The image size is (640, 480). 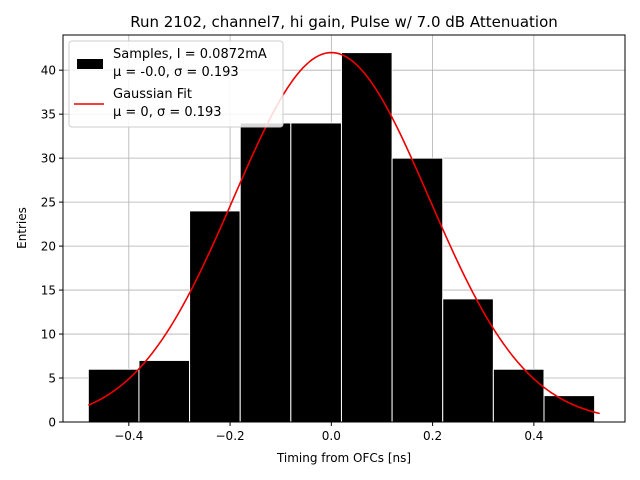 What do you see at coordinates (48, 115) in the screenshot?
I see `y-tick-label: 35` at bounding box center [48, 115].